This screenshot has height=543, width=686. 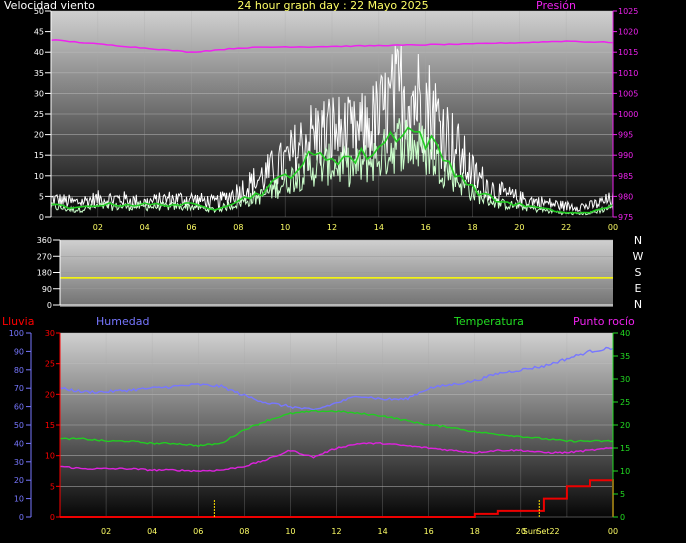 I want to click on rain-tick-label: 25, so click(x=50, y=364).